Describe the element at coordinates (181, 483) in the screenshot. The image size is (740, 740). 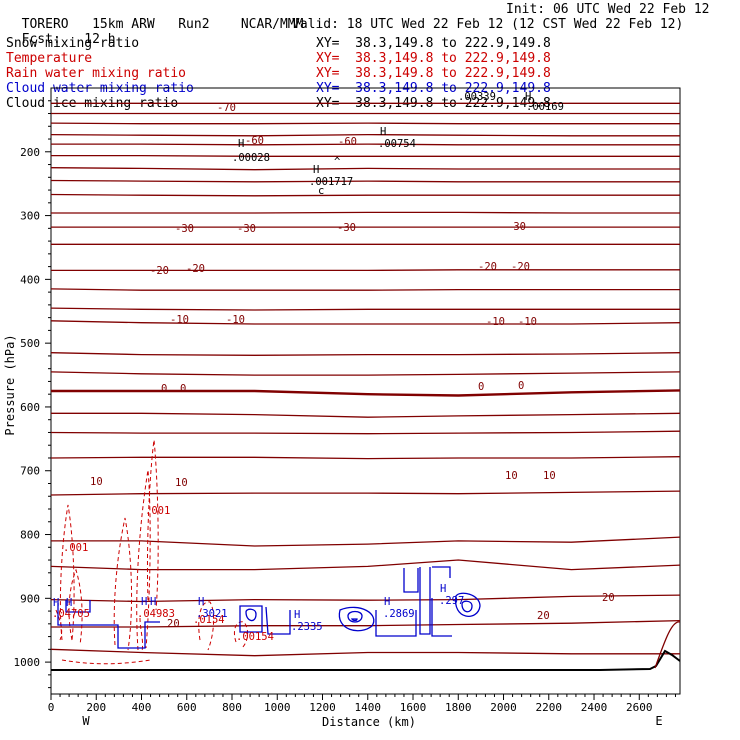
I see `temp-label-20: 10` at that location.